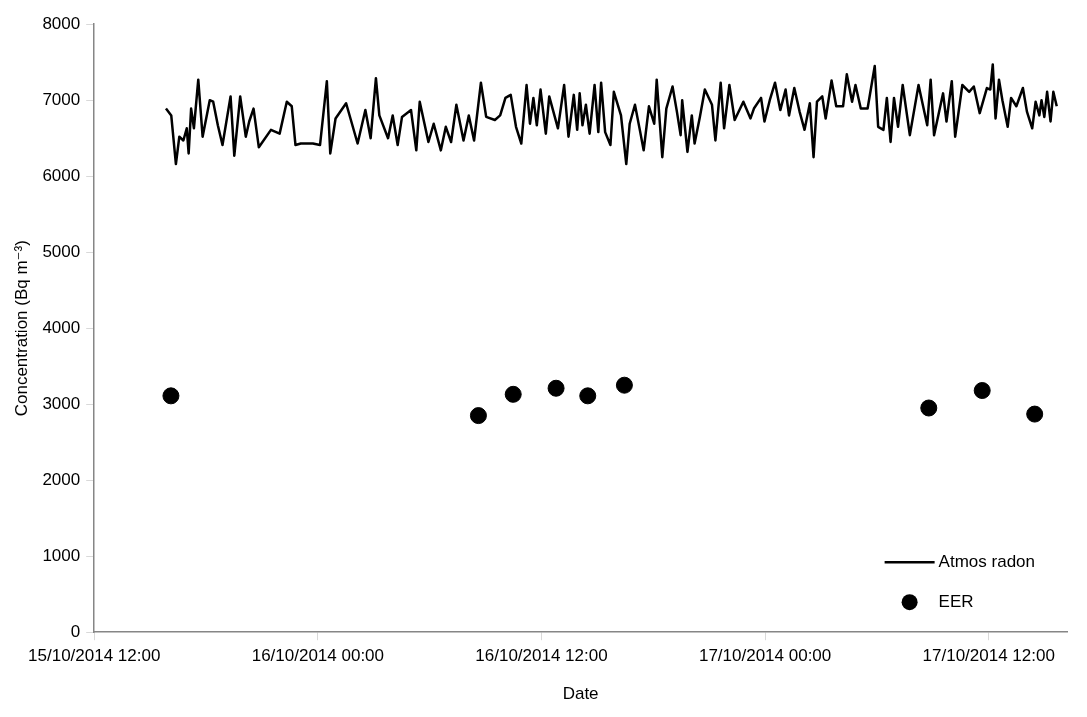 The image size is (1087, 717). I want to click on x-tick-label: 16/10/2014 00:00, so click(318, 656).